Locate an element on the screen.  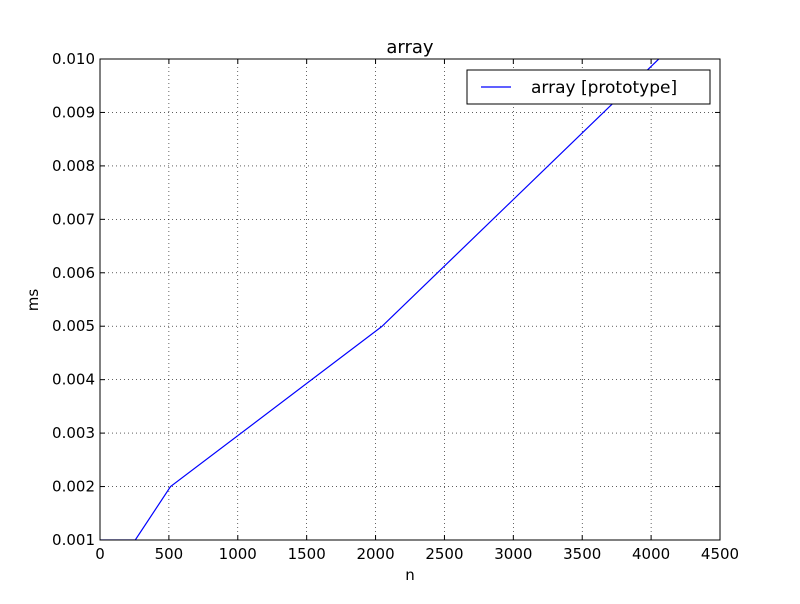
y-tick-label: 0.010 is located at coordinates (73, 59).